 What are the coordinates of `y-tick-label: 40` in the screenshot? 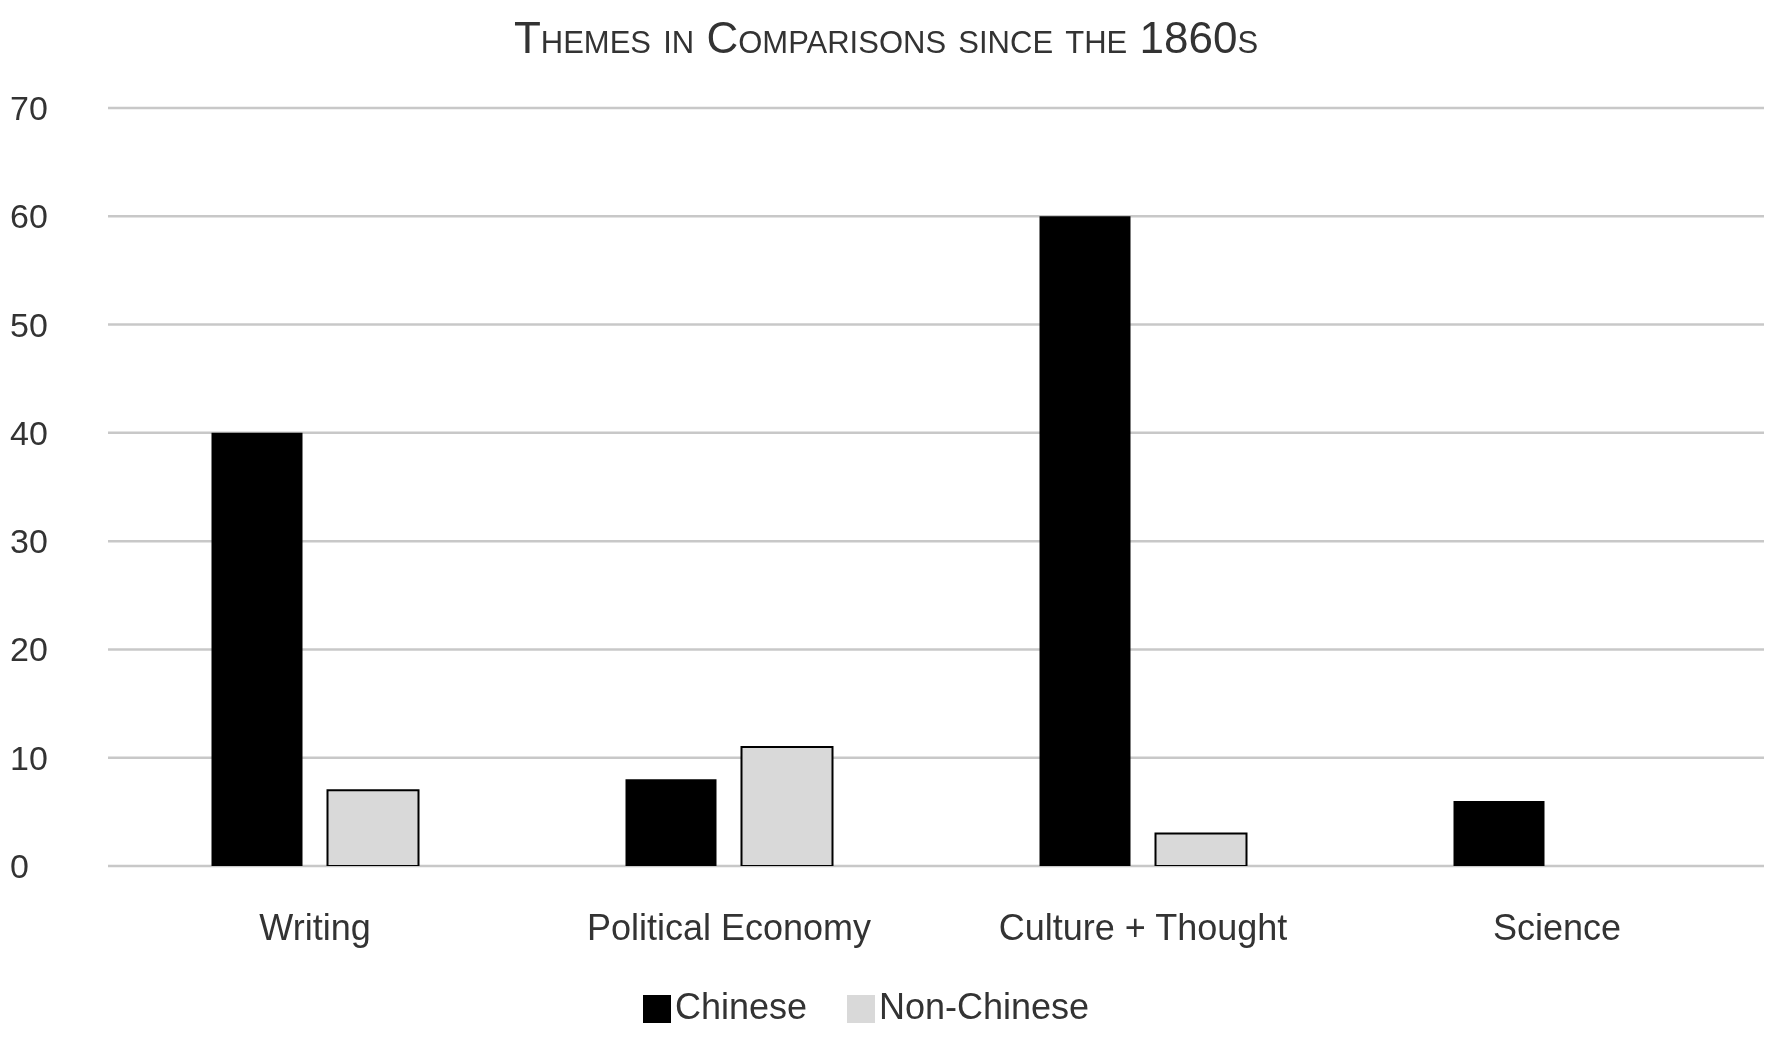 It's located at (29, 432).